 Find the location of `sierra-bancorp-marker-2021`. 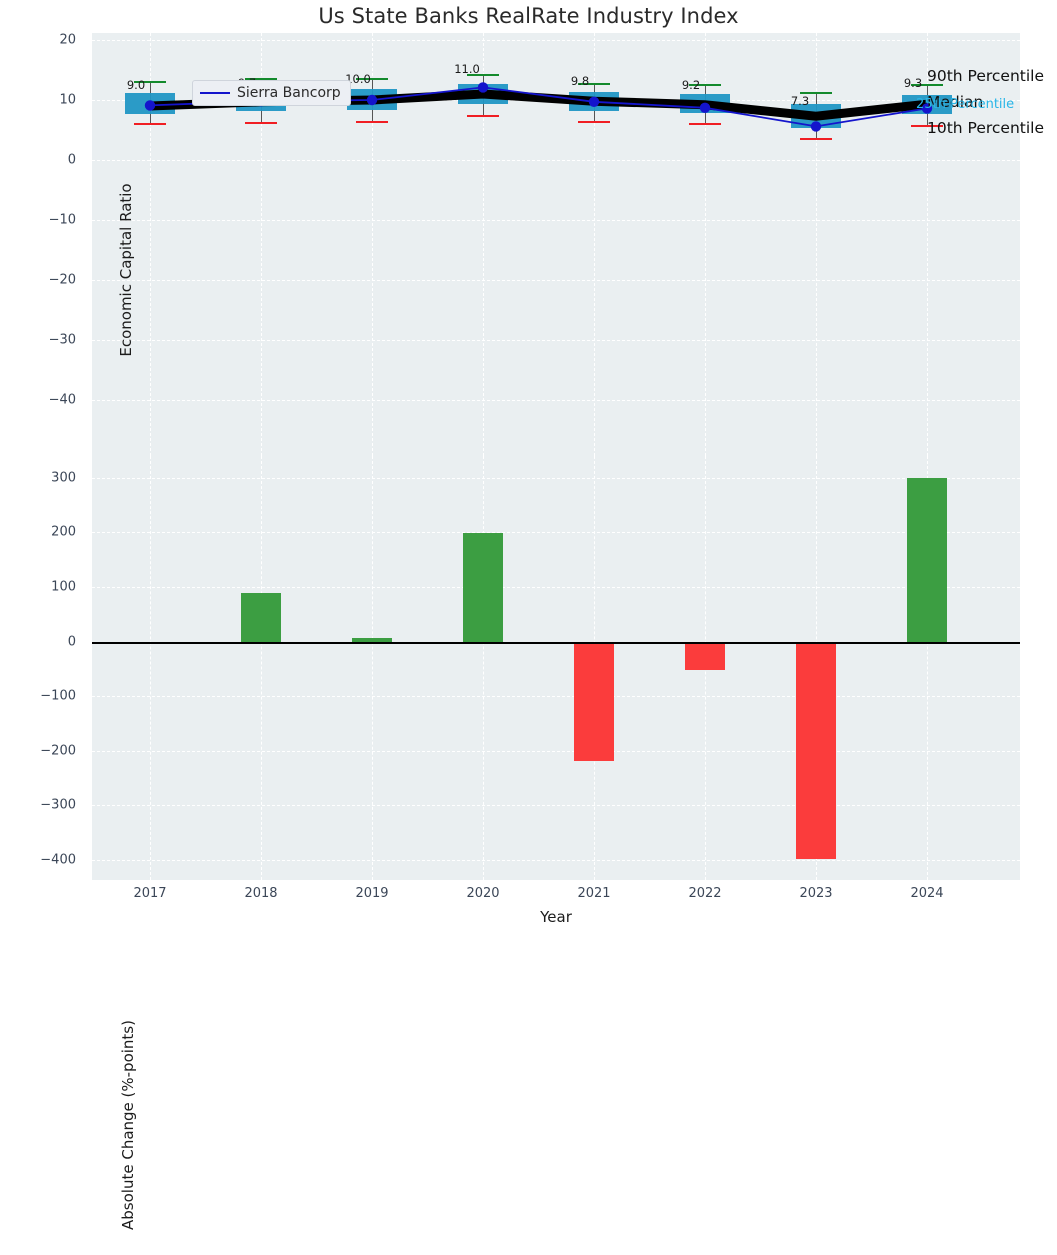

sierra-bancorp-marker-2021 is located at coordinates (594, 101).